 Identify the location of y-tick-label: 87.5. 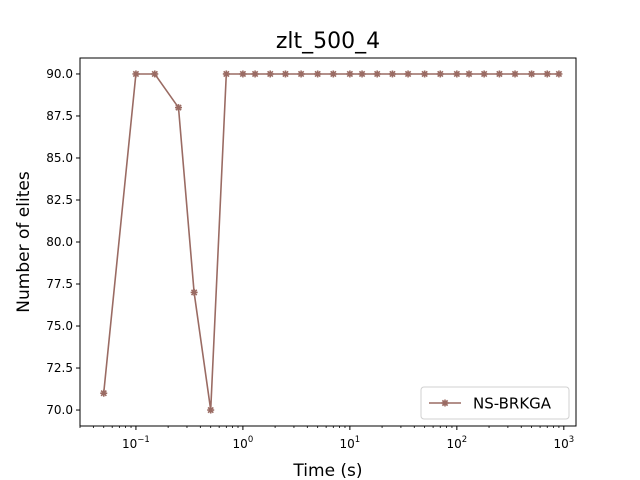
(59, 116).